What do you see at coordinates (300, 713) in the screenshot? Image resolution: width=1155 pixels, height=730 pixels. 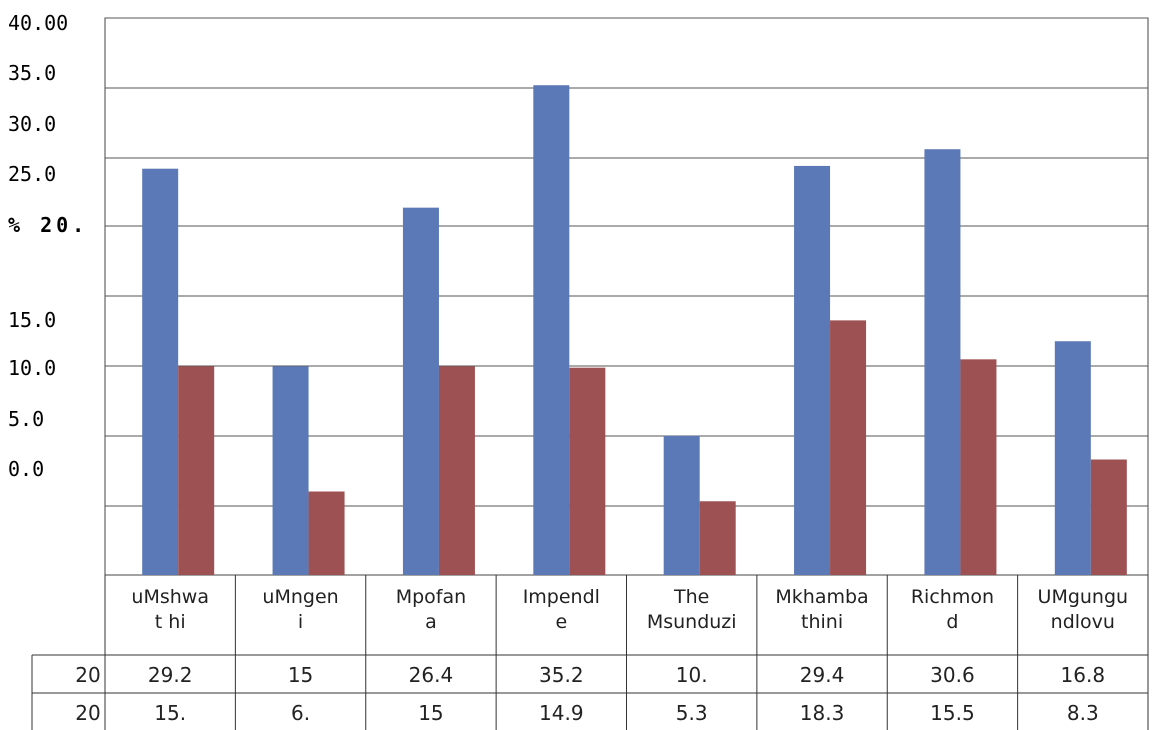 I see `data-cell: 6.` at bounding box center [300, 713].